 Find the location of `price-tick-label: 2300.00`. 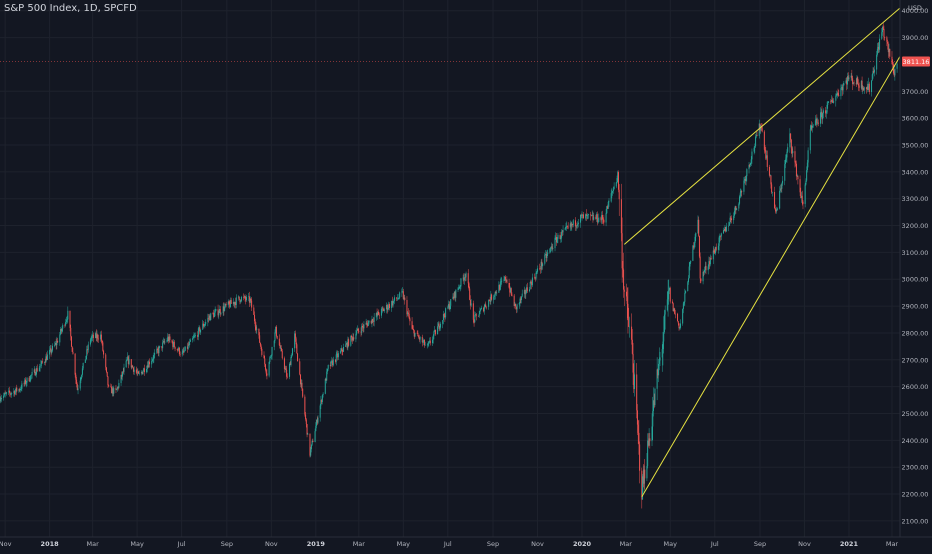

price-tick-label: 2300.00 is located at coordinates (915, 468).